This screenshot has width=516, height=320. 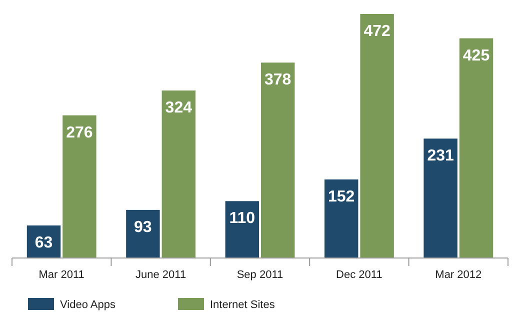 I want to click on data-label: 472, so click(x=377, y=31).